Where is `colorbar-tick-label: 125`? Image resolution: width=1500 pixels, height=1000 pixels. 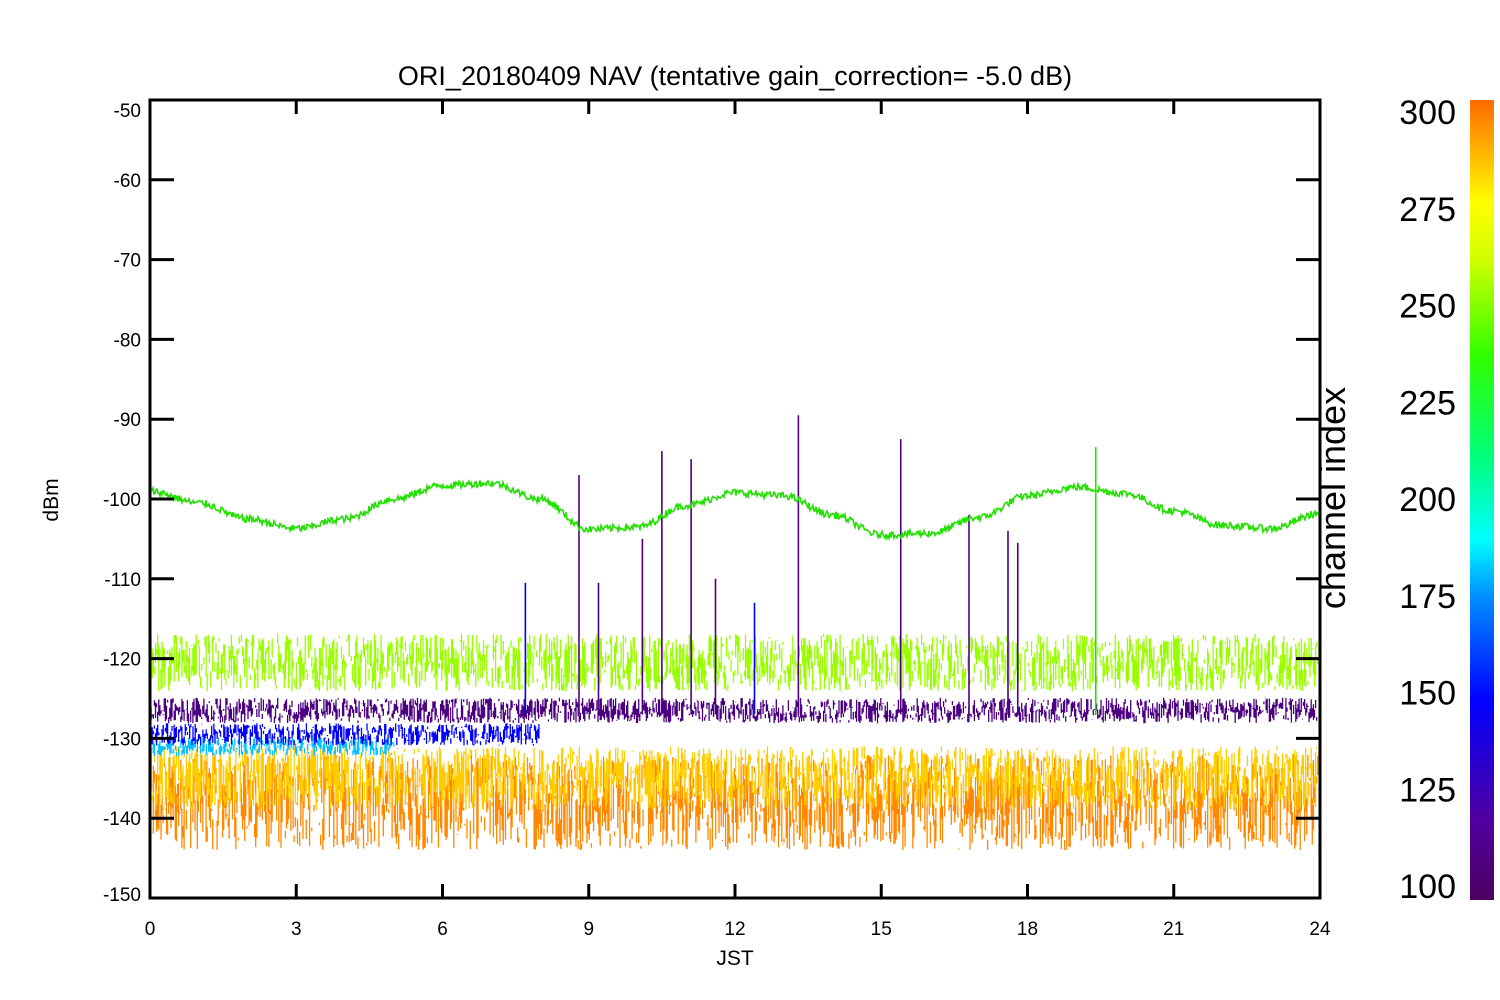 colorbar-tick-label: 125 is located at coordinates (1427, 790).